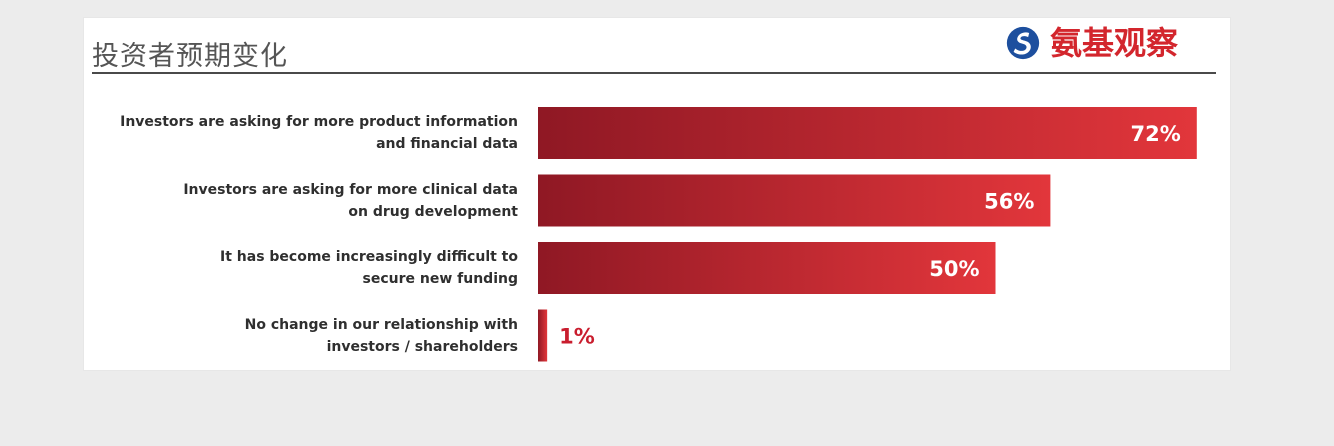  What do you see at coordinates (422, 346) in the screenshot?
I see `category-label-line: investors / shareholders` at bounding box center [422, 346].